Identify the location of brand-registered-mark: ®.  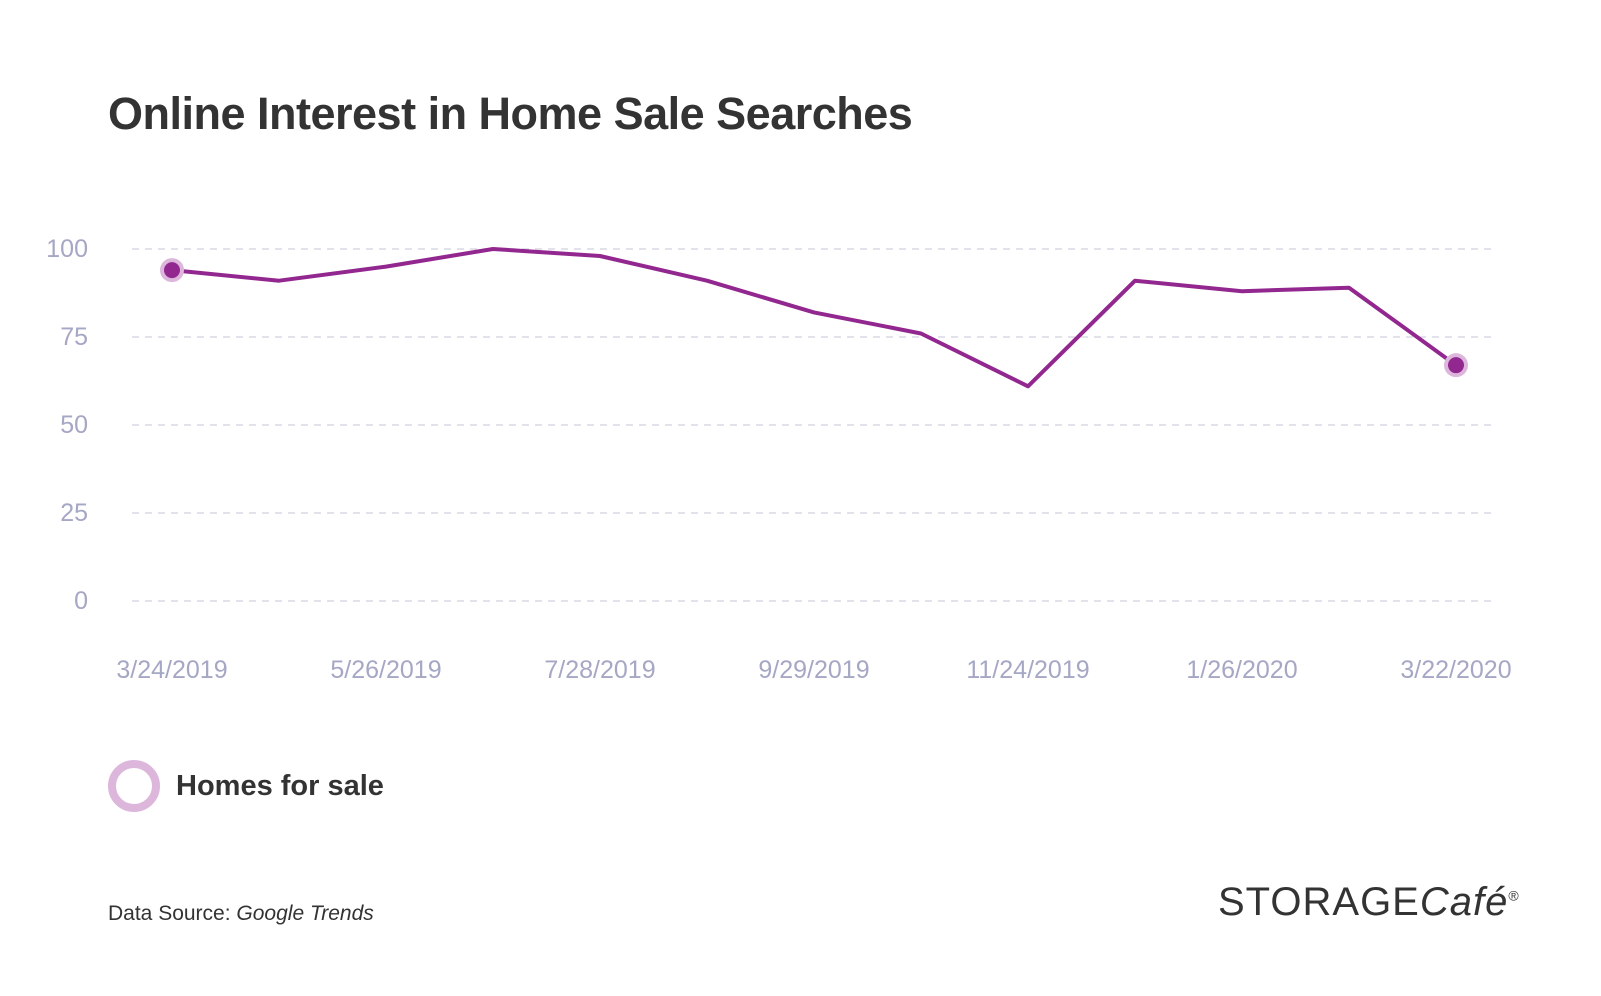
(1514, 895).